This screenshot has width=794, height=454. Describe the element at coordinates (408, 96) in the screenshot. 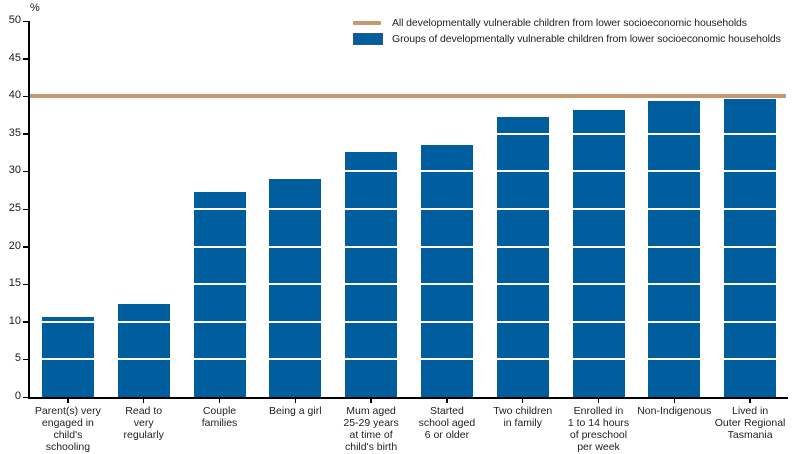

I see `reference-line` at that location.